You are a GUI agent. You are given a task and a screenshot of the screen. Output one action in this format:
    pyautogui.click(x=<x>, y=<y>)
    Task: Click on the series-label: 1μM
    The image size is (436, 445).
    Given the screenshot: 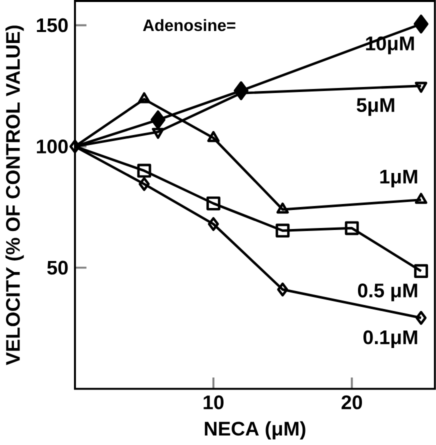 What is the action you would take?
    pyautogui.click(x=399, y=179)
    